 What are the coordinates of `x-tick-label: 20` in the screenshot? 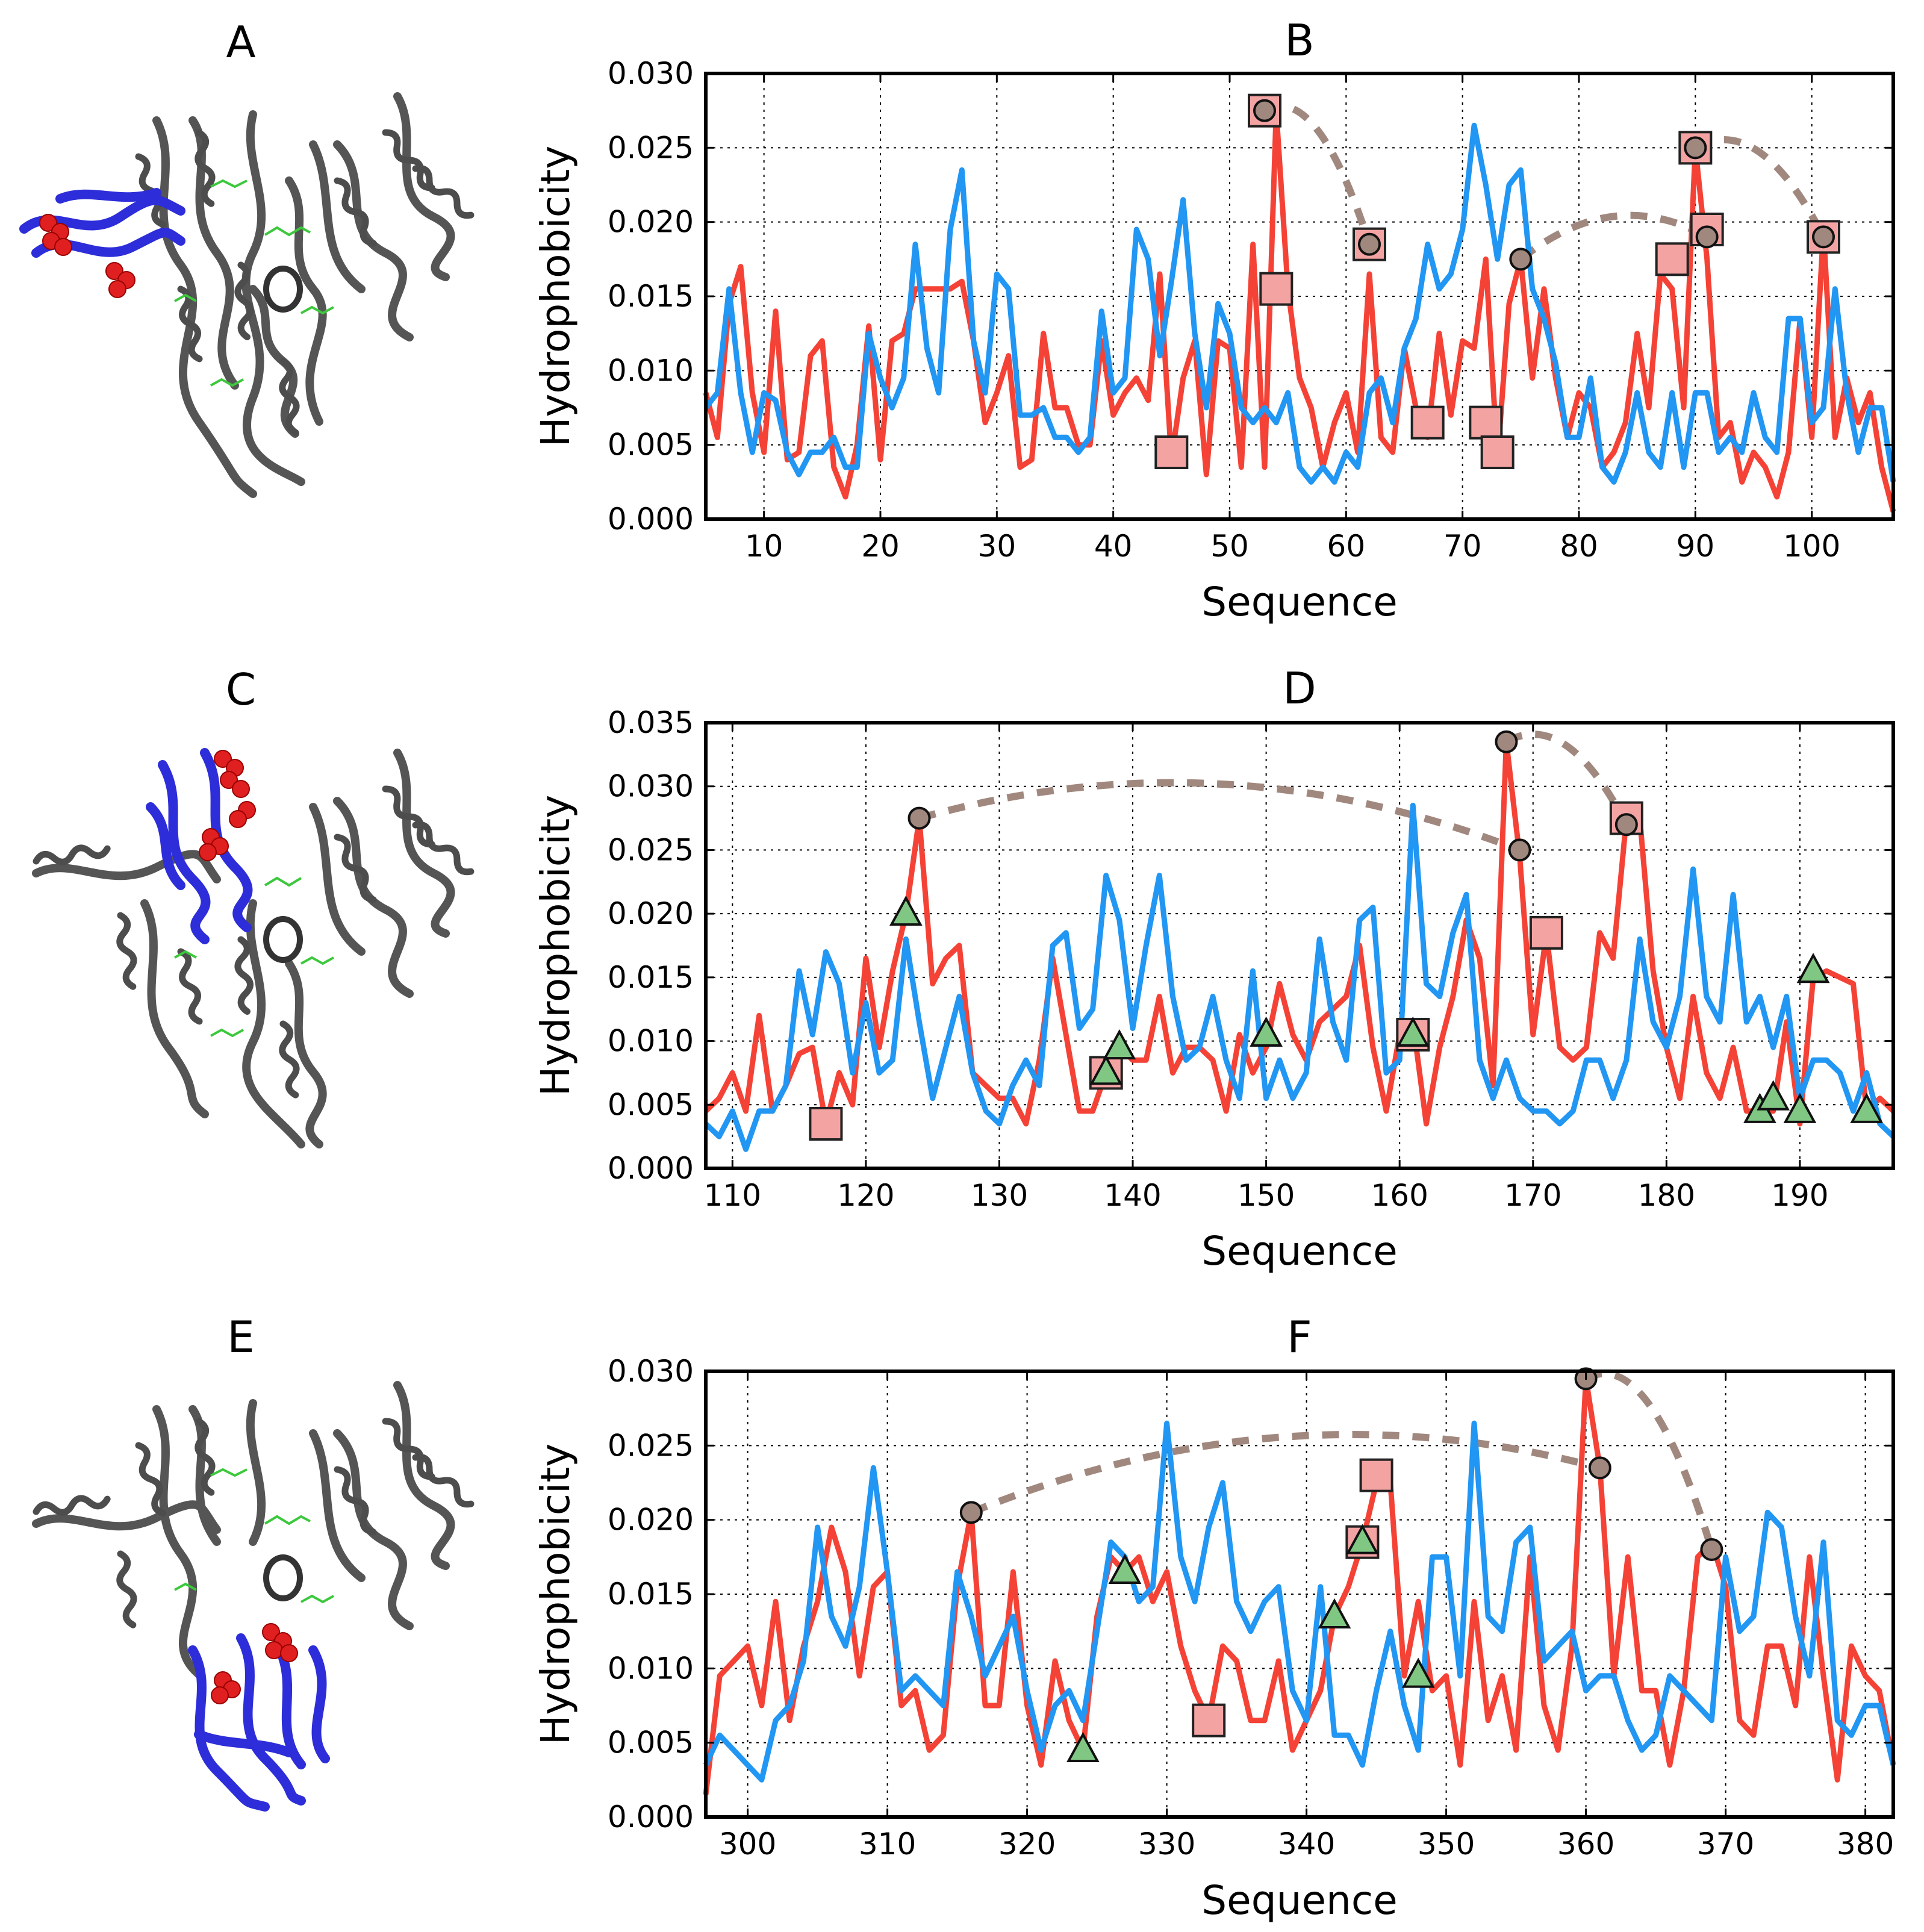 It's located at (880, 546).